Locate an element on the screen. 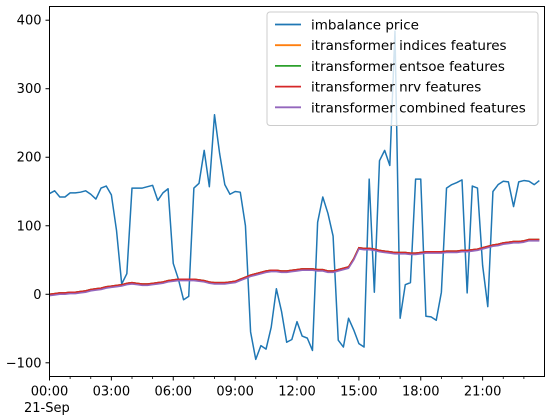  x-tick-label-3: 09:00 is located at coordinates (234, 392).